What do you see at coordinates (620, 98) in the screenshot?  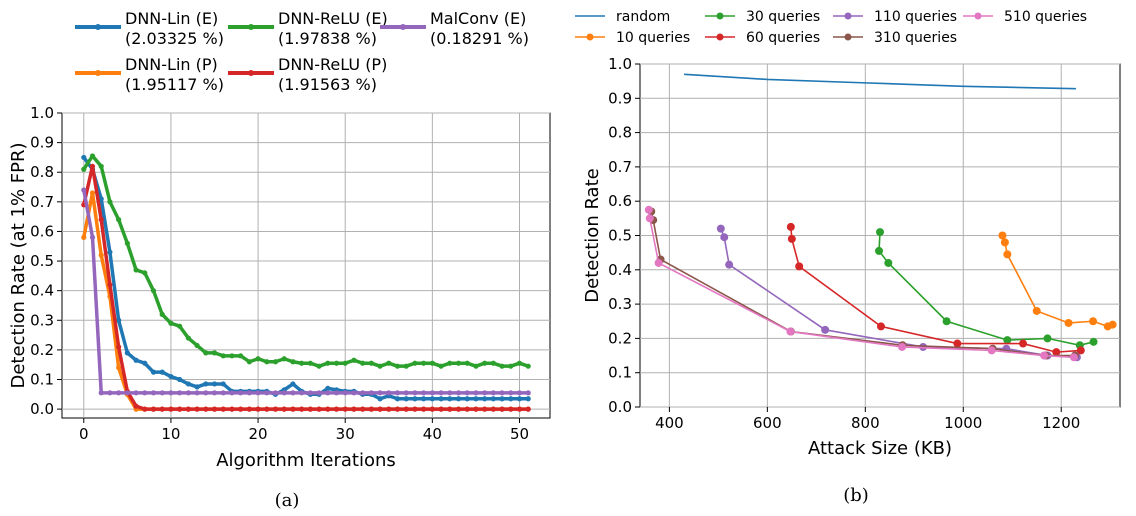 I see `plot-b-ytick-label-9: 0.9` at bounding box center [620, 98].